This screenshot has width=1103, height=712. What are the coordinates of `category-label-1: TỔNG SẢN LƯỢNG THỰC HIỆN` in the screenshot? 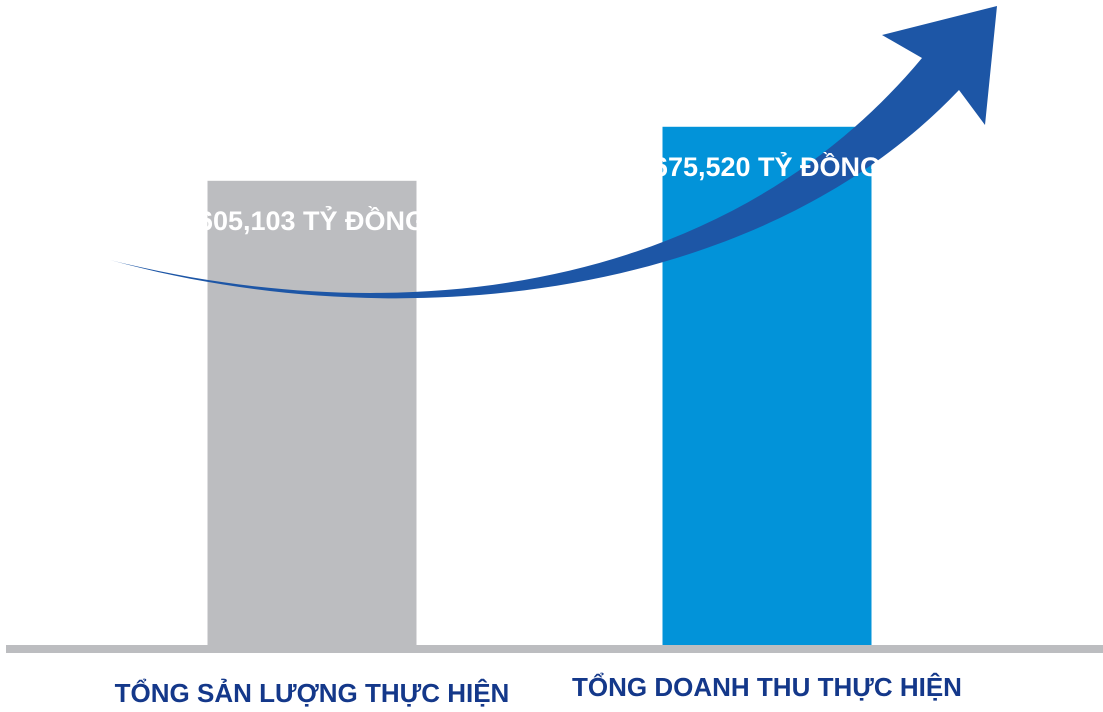 It's located at (312, 693).